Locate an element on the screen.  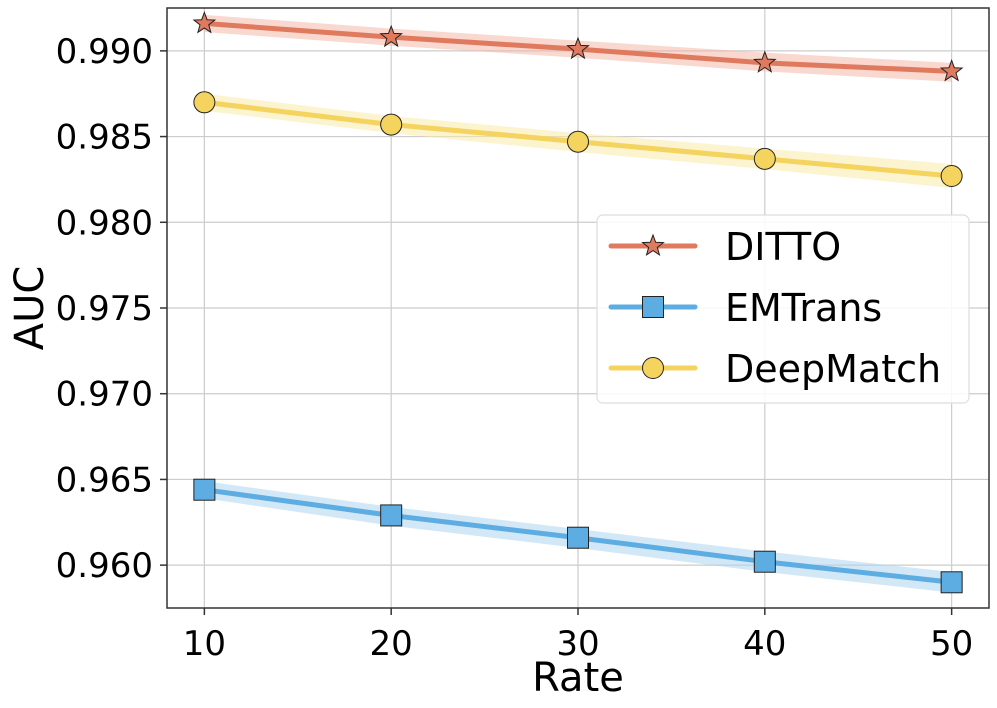
x-axis-label: Rate is located at coordinates (578, 678).